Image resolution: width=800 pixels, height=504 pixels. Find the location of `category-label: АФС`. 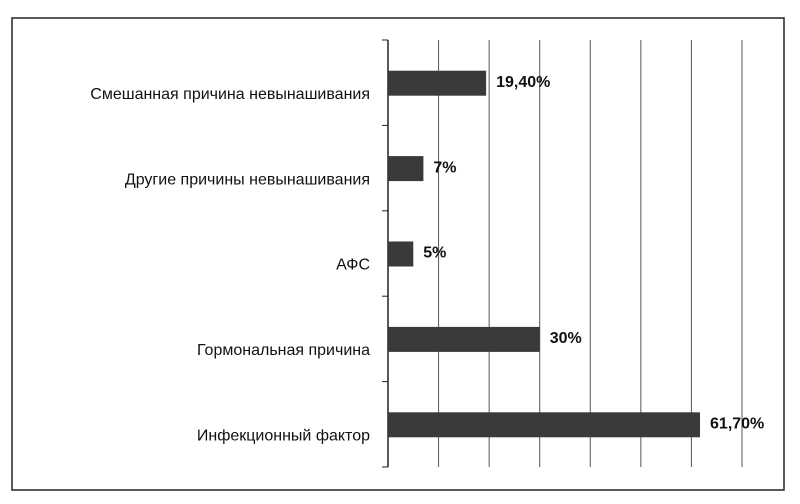

category-label: АФС is located at coordinates (353, 265).